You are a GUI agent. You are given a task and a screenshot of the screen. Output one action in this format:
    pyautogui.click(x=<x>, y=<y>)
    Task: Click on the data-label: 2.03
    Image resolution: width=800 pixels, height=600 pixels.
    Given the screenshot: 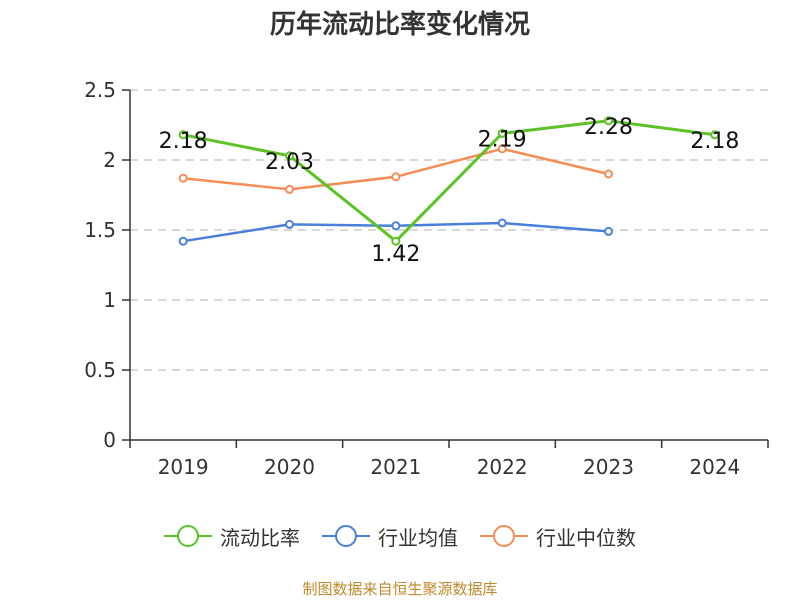 What is the action you would take?
    pyautogui.click(x=289, y=162)
    